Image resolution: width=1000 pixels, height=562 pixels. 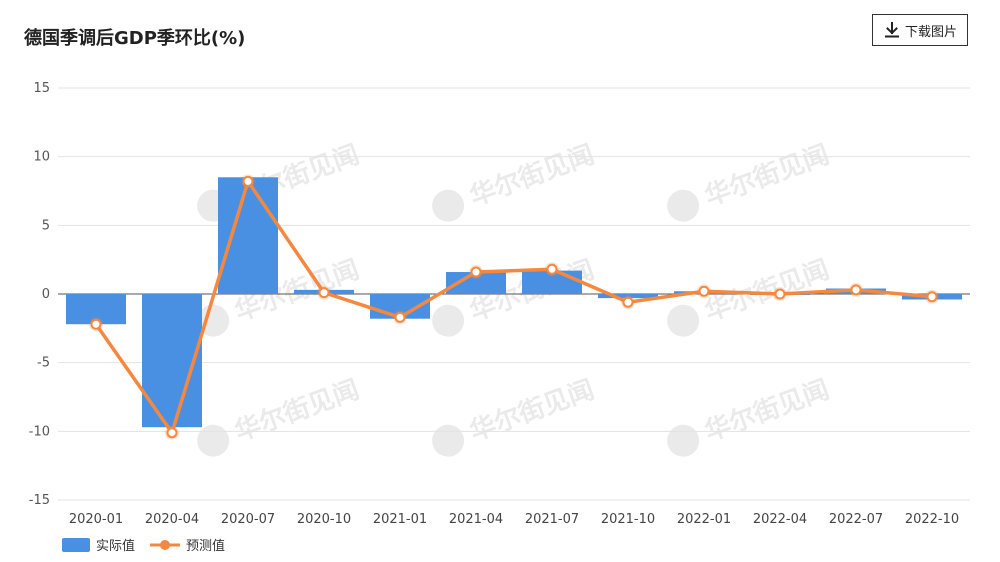 I want to click on y-tick-label: -15, so click(x=39, y=500).